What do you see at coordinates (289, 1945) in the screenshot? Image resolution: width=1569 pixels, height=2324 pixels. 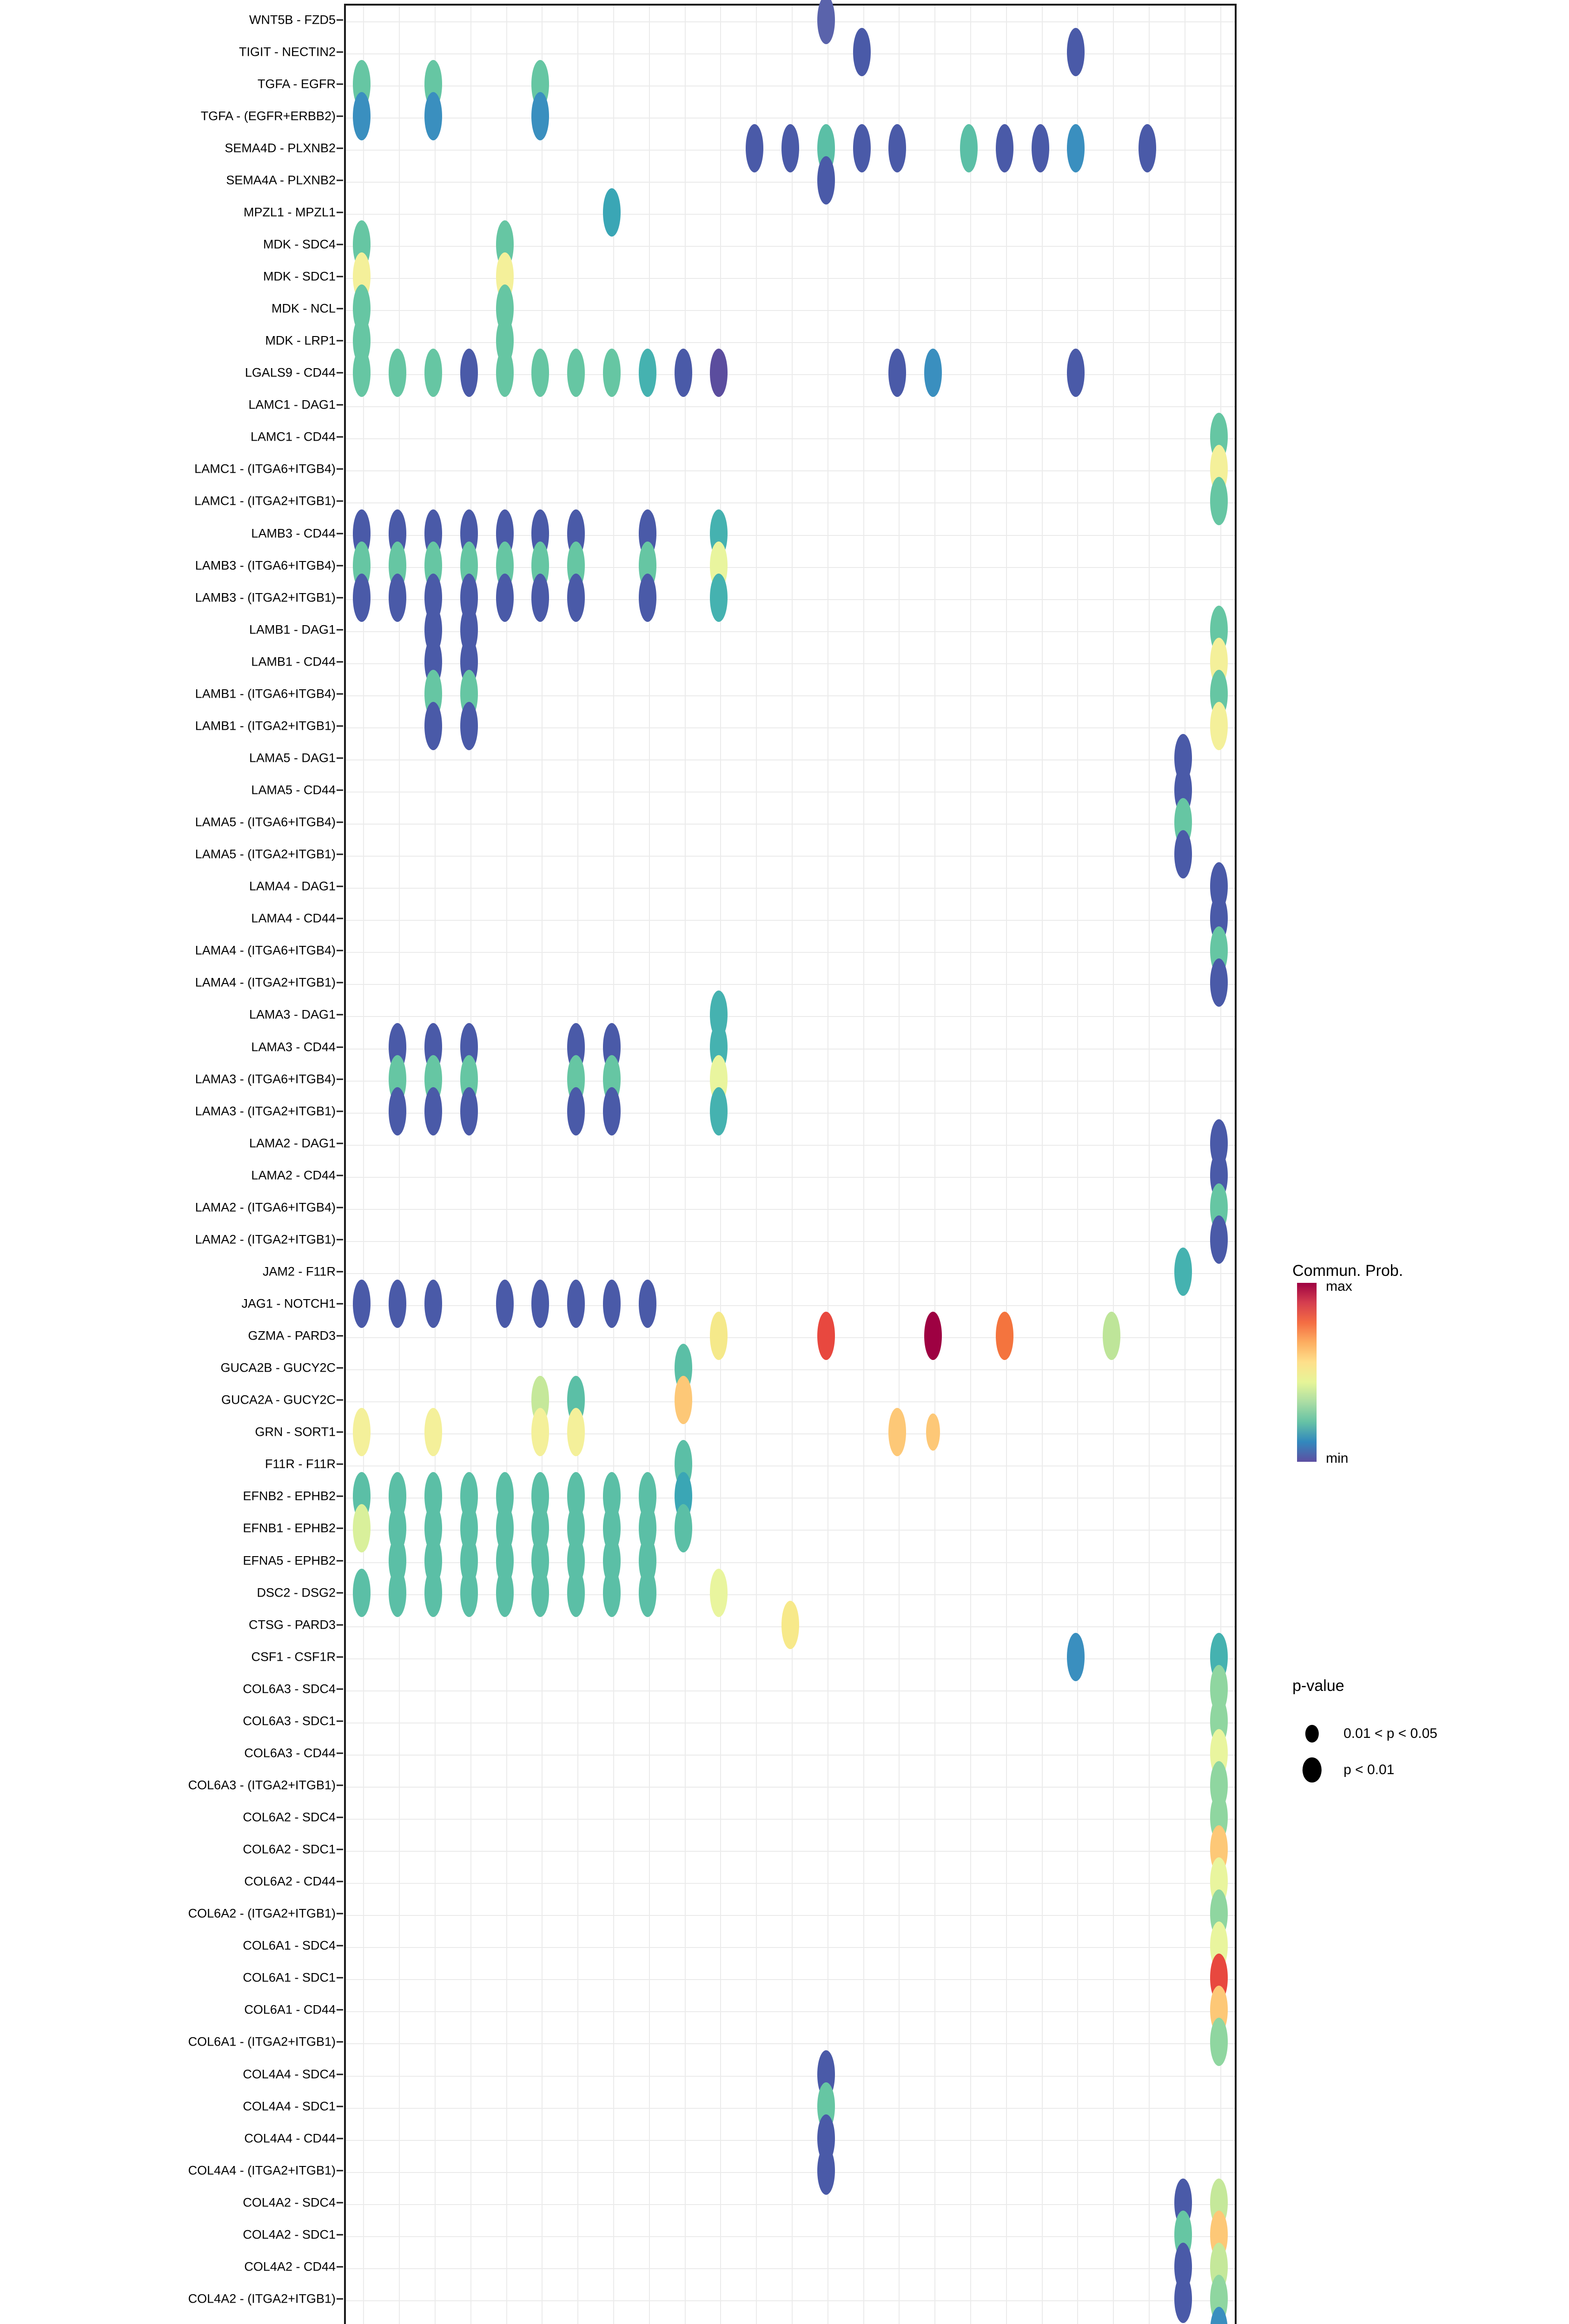 I see `y-axis-tick-label: COL6A1 - SDC4` at bounding box center [289, 1945].